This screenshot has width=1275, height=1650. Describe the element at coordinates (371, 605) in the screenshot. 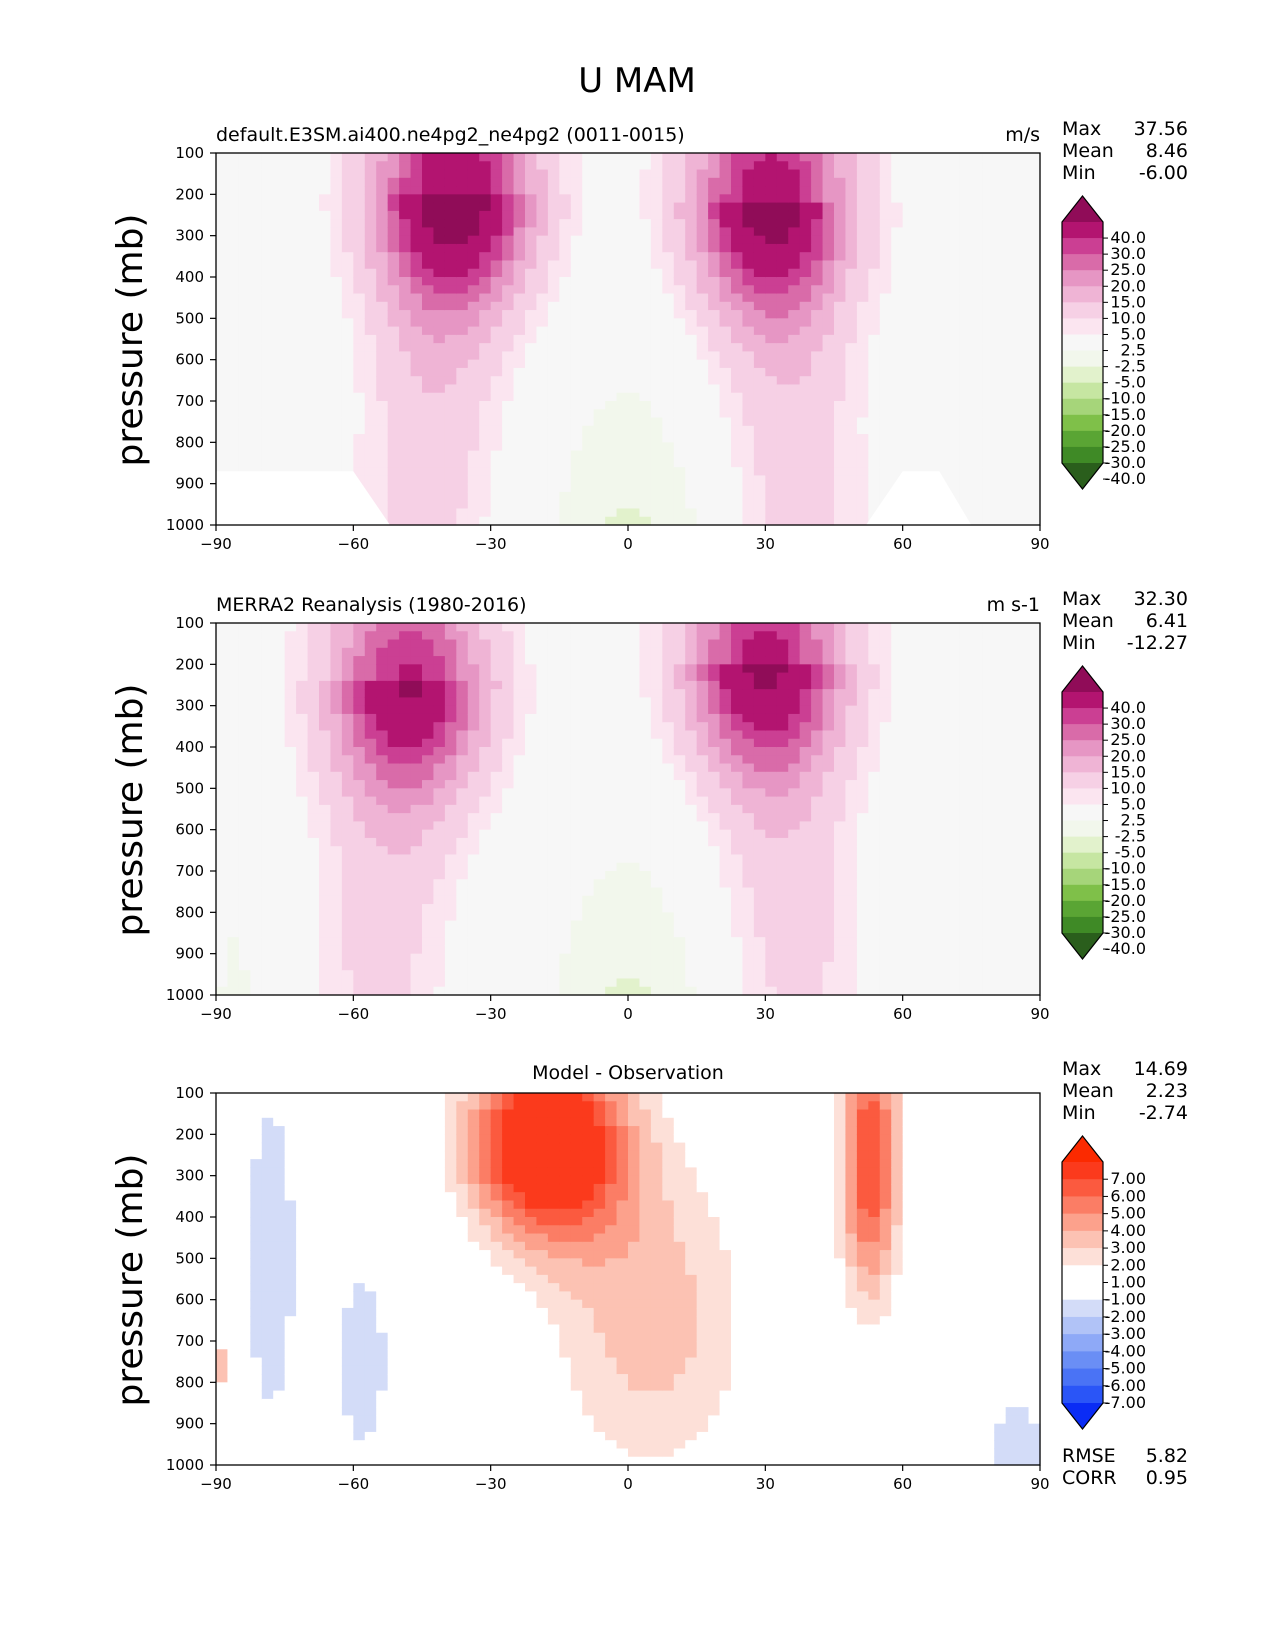

I see `panel-obs-title: MERRA2 Reanalysis (1980-2016)` at that location.